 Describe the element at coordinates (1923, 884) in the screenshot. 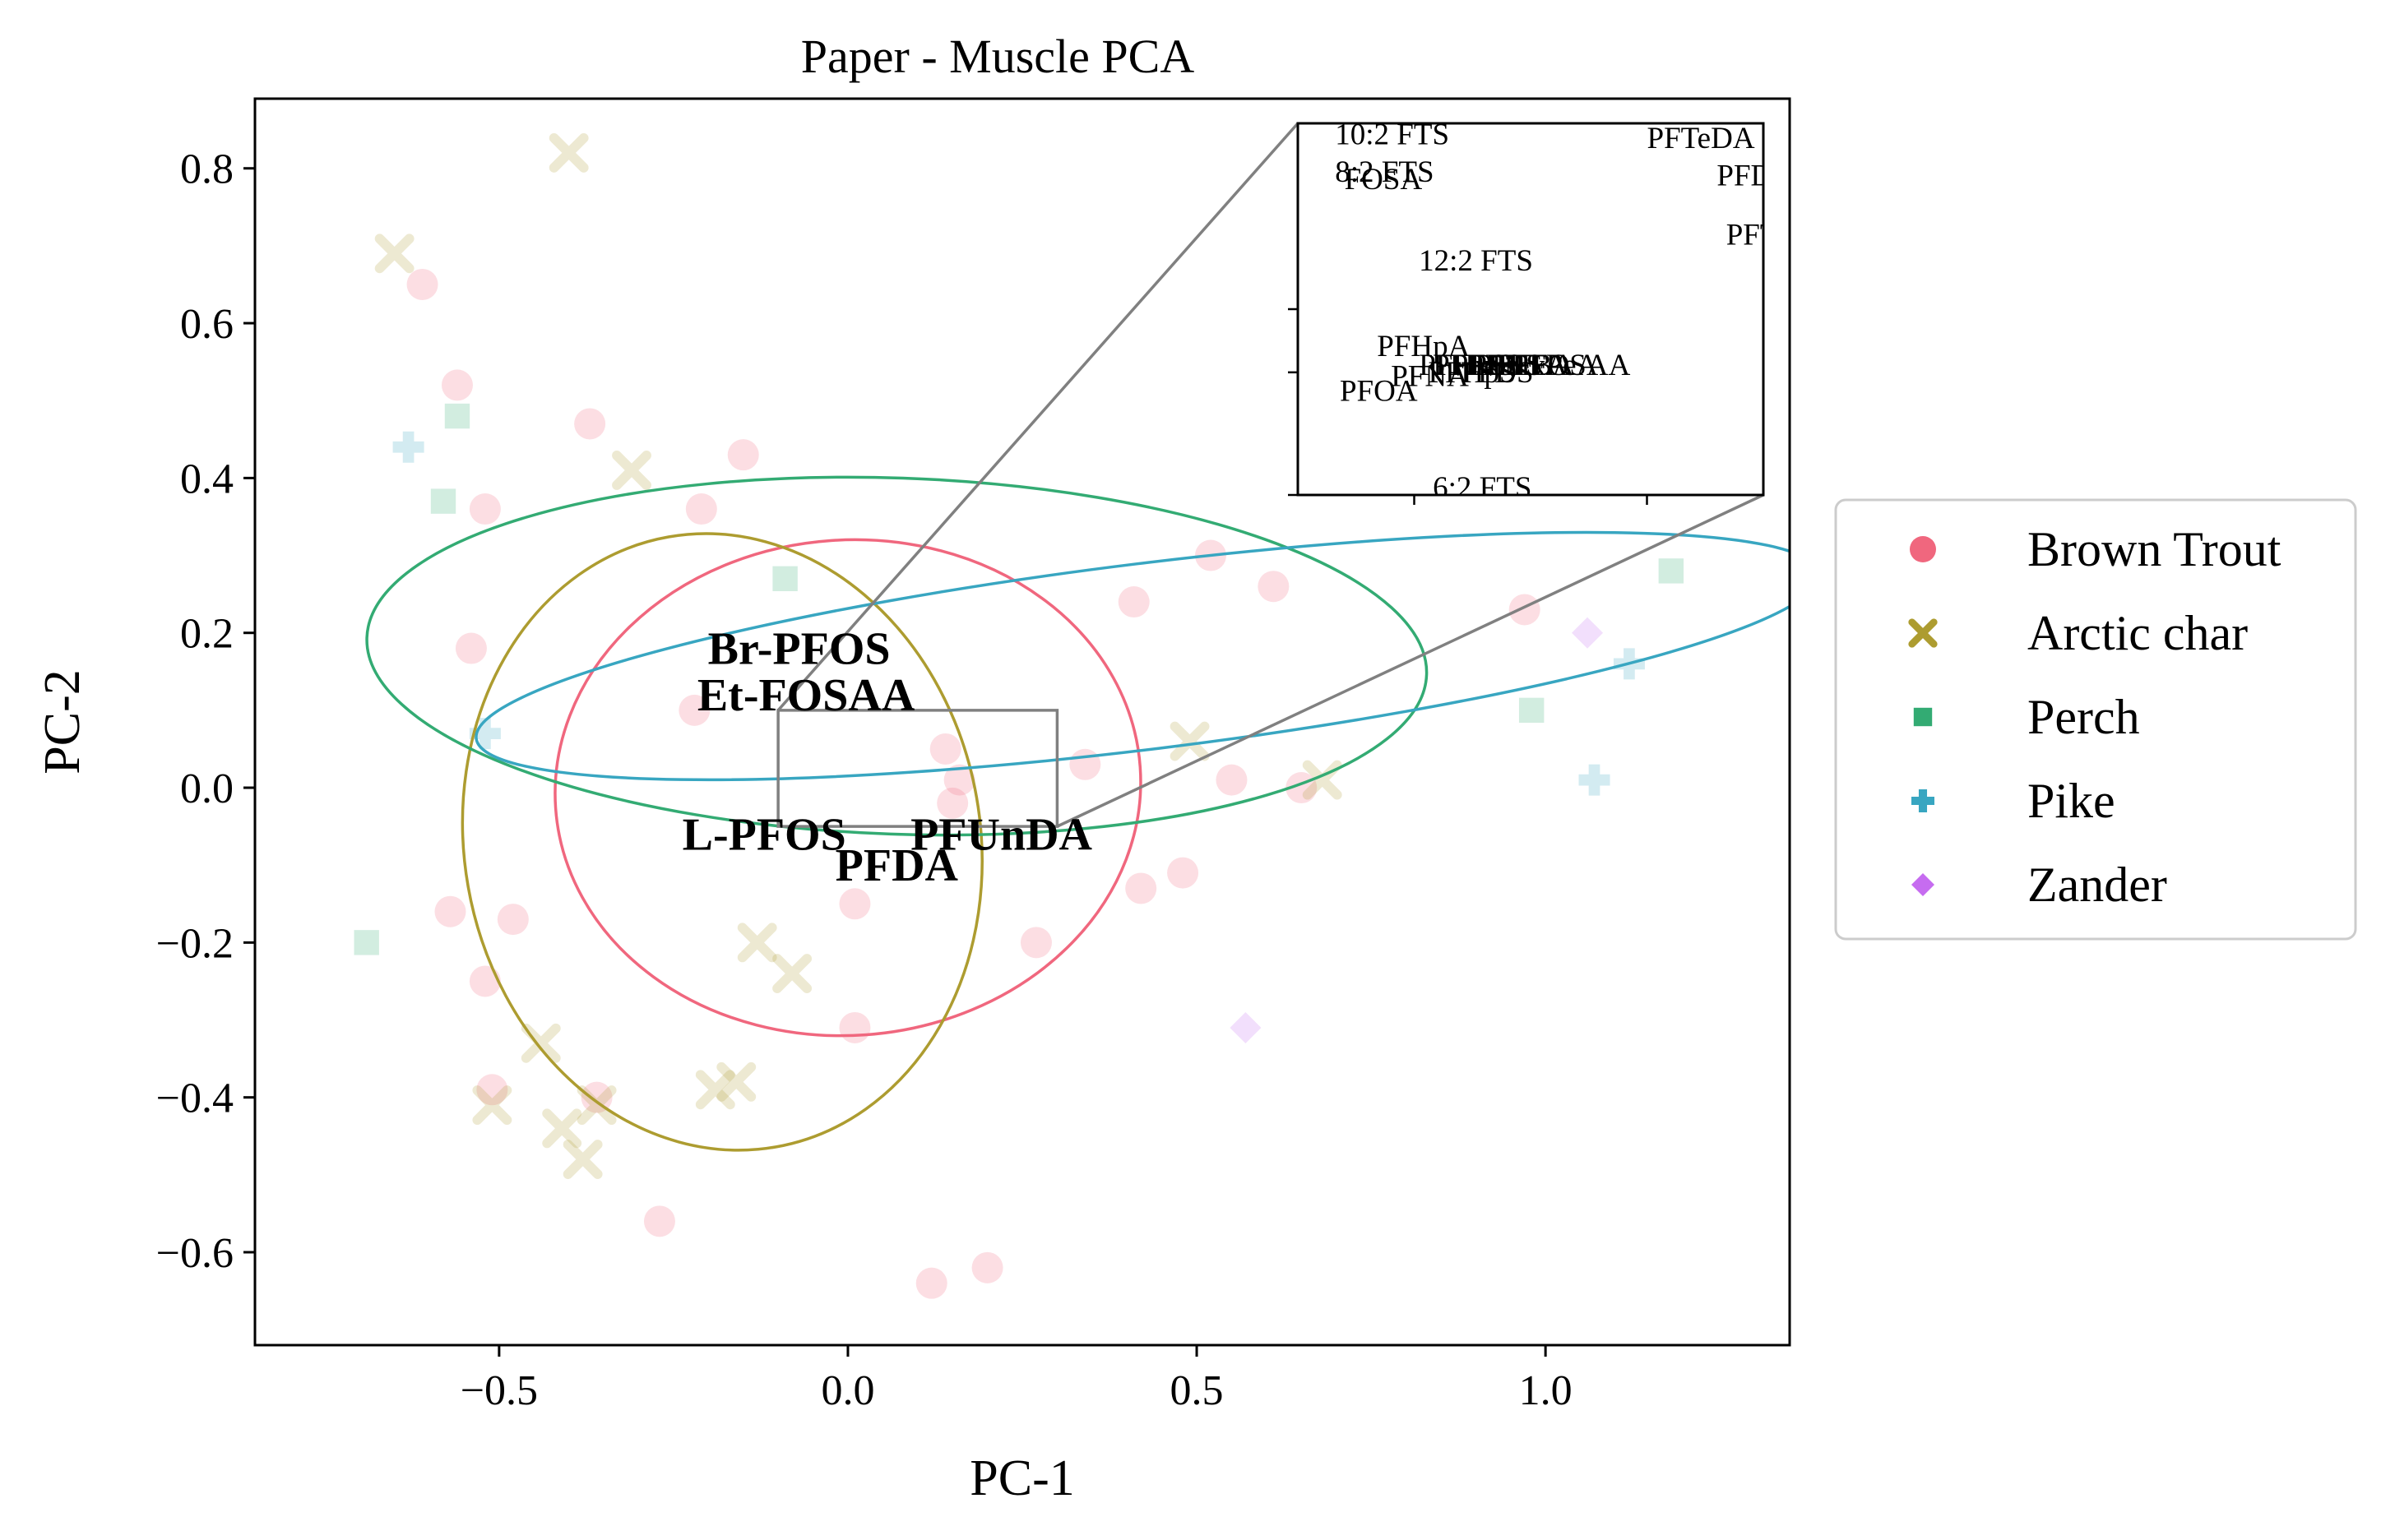

I see `legend-marker-zander` at that location.